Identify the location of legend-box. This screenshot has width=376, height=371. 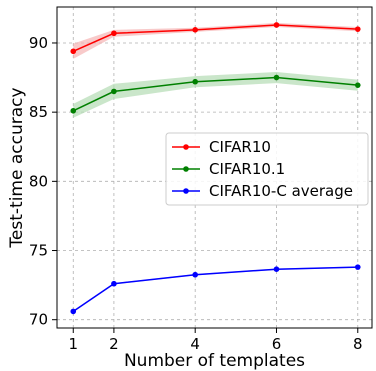
(267, 169).